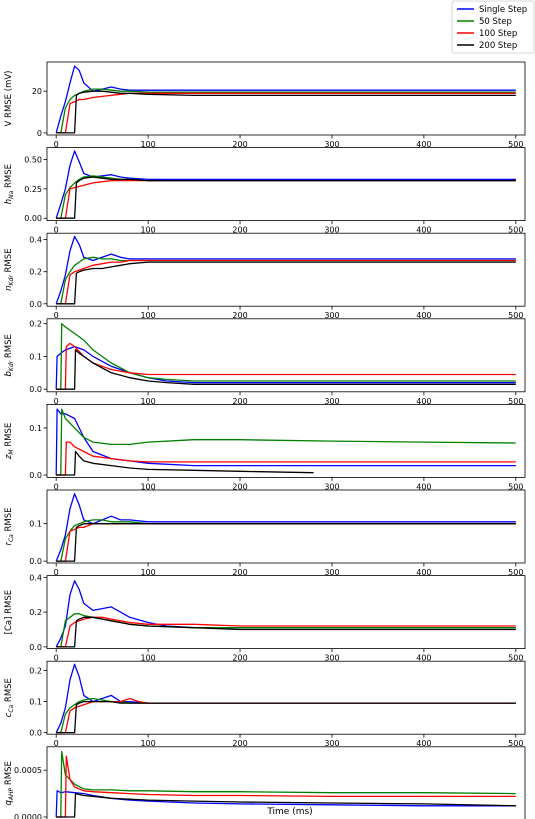 This screenshot has height=819, width=535. What do you see at coordinates (9, 526) in the screenshot?
I see `y-axis-label: rCa RMSE` at bounding box center [9, 526].